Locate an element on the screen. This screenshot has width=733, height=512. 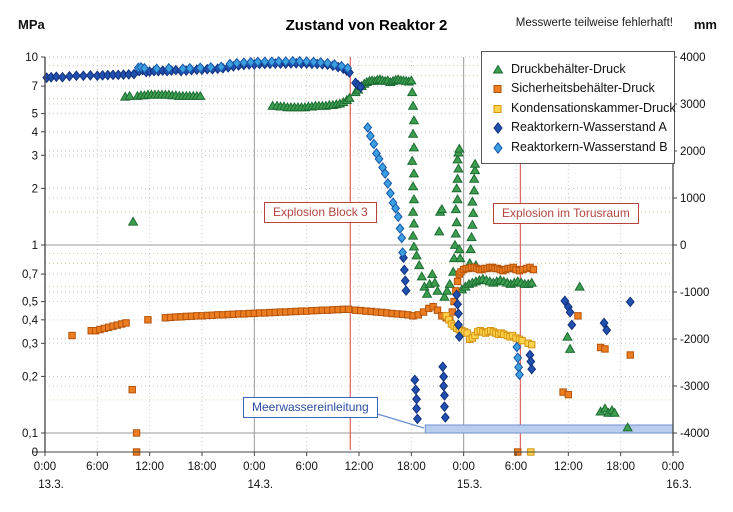
legend-item-kondensationskammer-druck: Kondensationskammer-Druck is located at coordinates (584, 108).